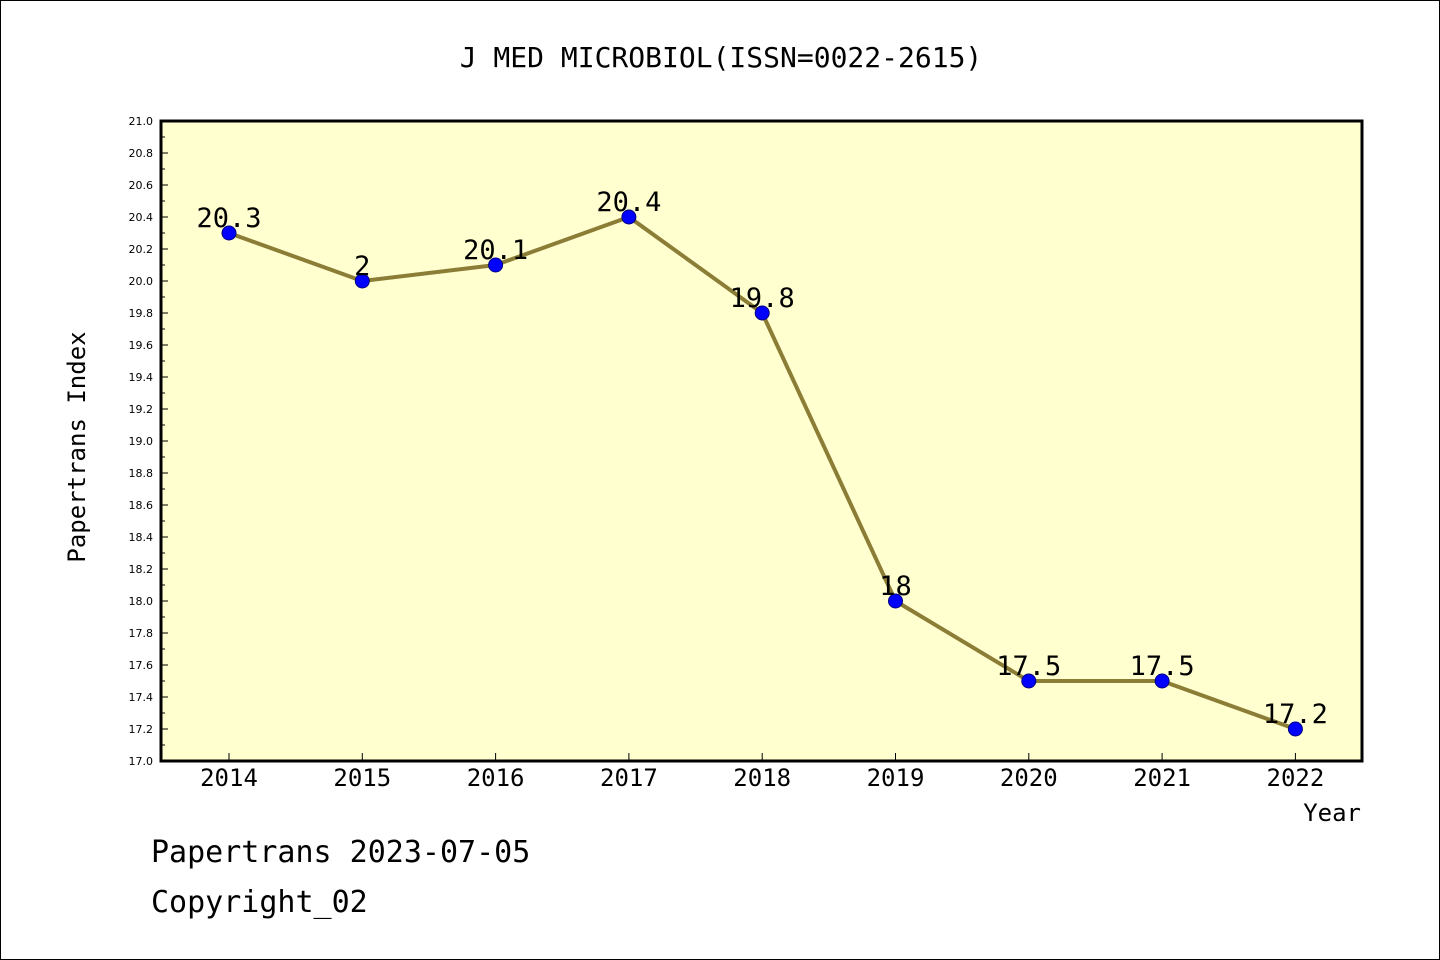 The image size is (1440, 960). Describe the element at coordinates (228, 218) in the screenshot. I see `data-label: 20.3` at that location.